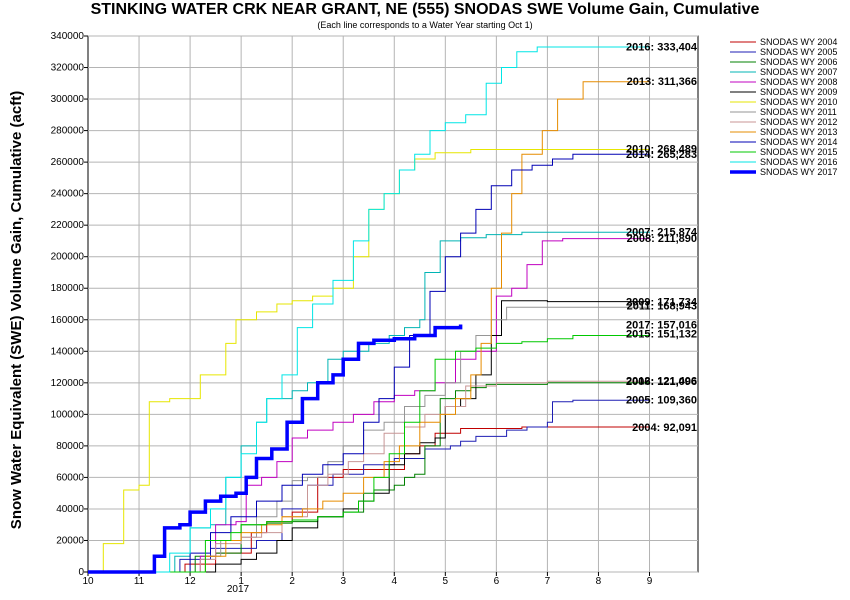  Describe the element at coordinates (662, 47) in the screenshot. I see `series-end-label: 2016: 333,404` at that location.